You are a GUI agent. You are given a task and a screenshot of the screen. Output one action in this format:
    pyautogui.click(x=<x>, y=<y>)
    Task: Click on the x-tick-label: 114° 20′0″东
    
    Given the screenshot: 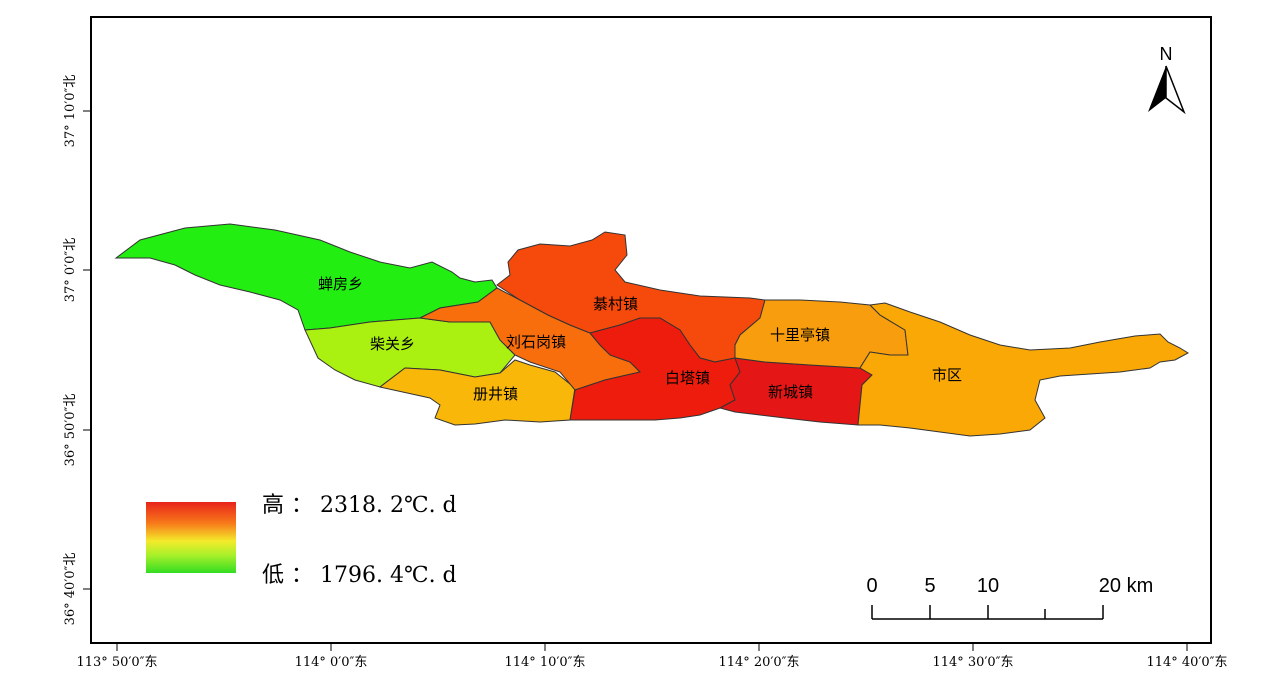 What is the action you would take?
    pyautogui.click(x=758, y=662)
    